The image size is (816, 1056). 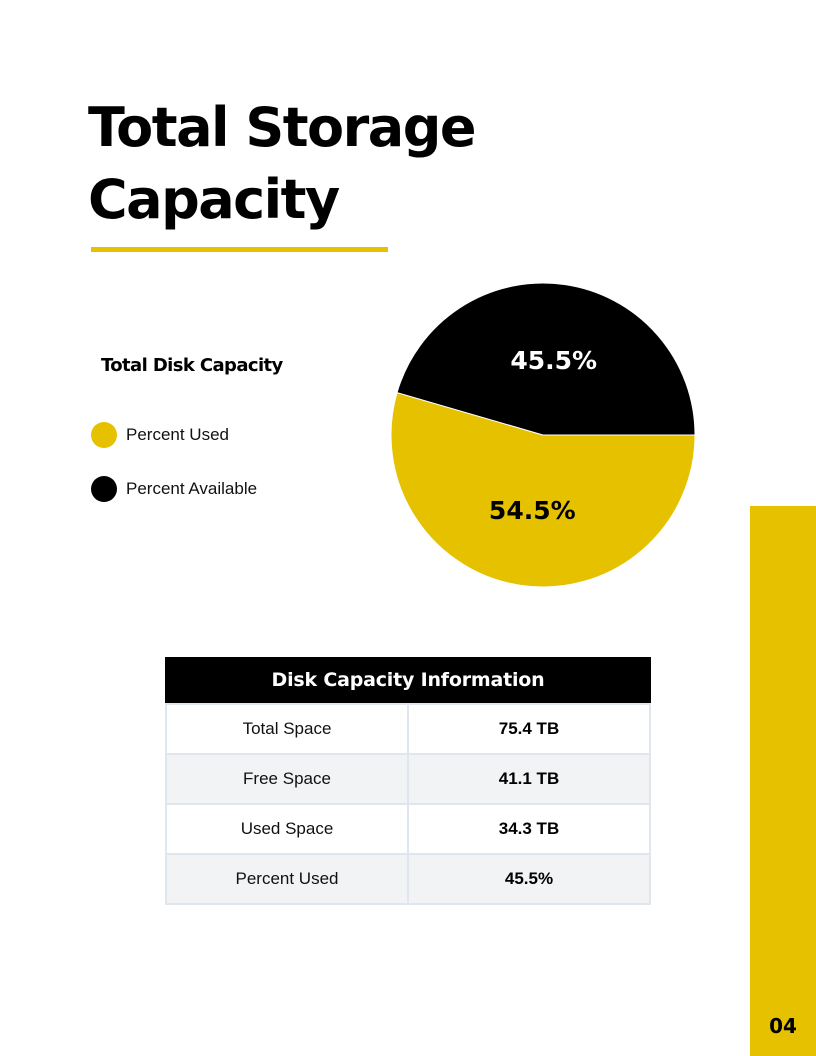 What do you see at coordinates (543, 489) in the screenshot?
I see `pie-slice-used` at bounding box center [543, 489].